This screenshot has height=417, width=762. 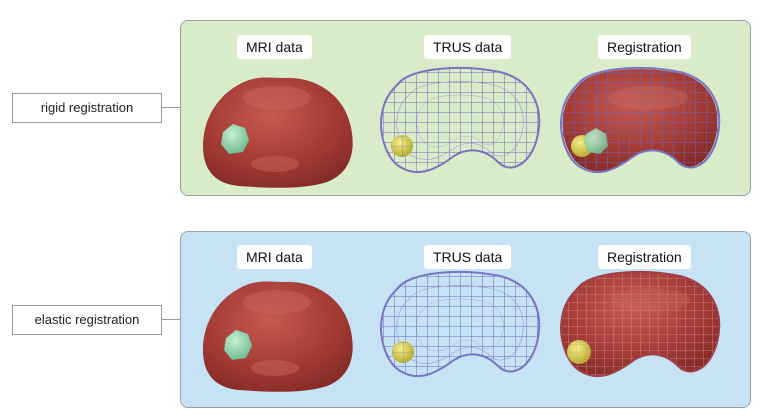 I want to click on rigid-registration-label-box: rigid registration, so click(x=87, y=108).